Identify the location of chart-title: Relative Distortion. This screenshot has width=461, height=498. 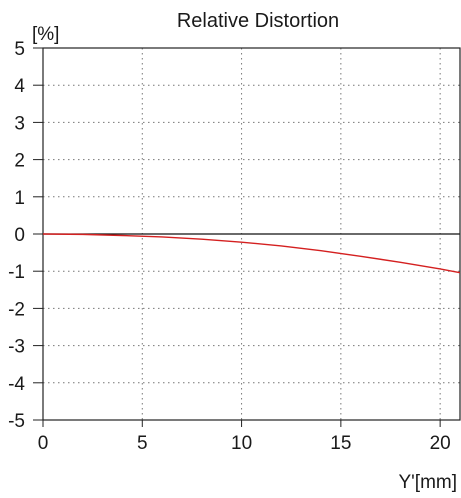
(258, 21).